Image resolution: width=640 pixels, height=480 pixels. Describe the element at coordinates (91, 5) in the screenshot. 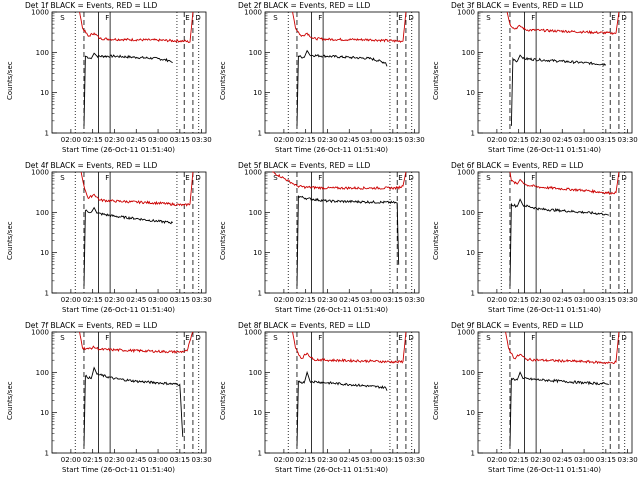

I see `chart-title: Det 1f BLACK = Events, RED = LLD` at that location.